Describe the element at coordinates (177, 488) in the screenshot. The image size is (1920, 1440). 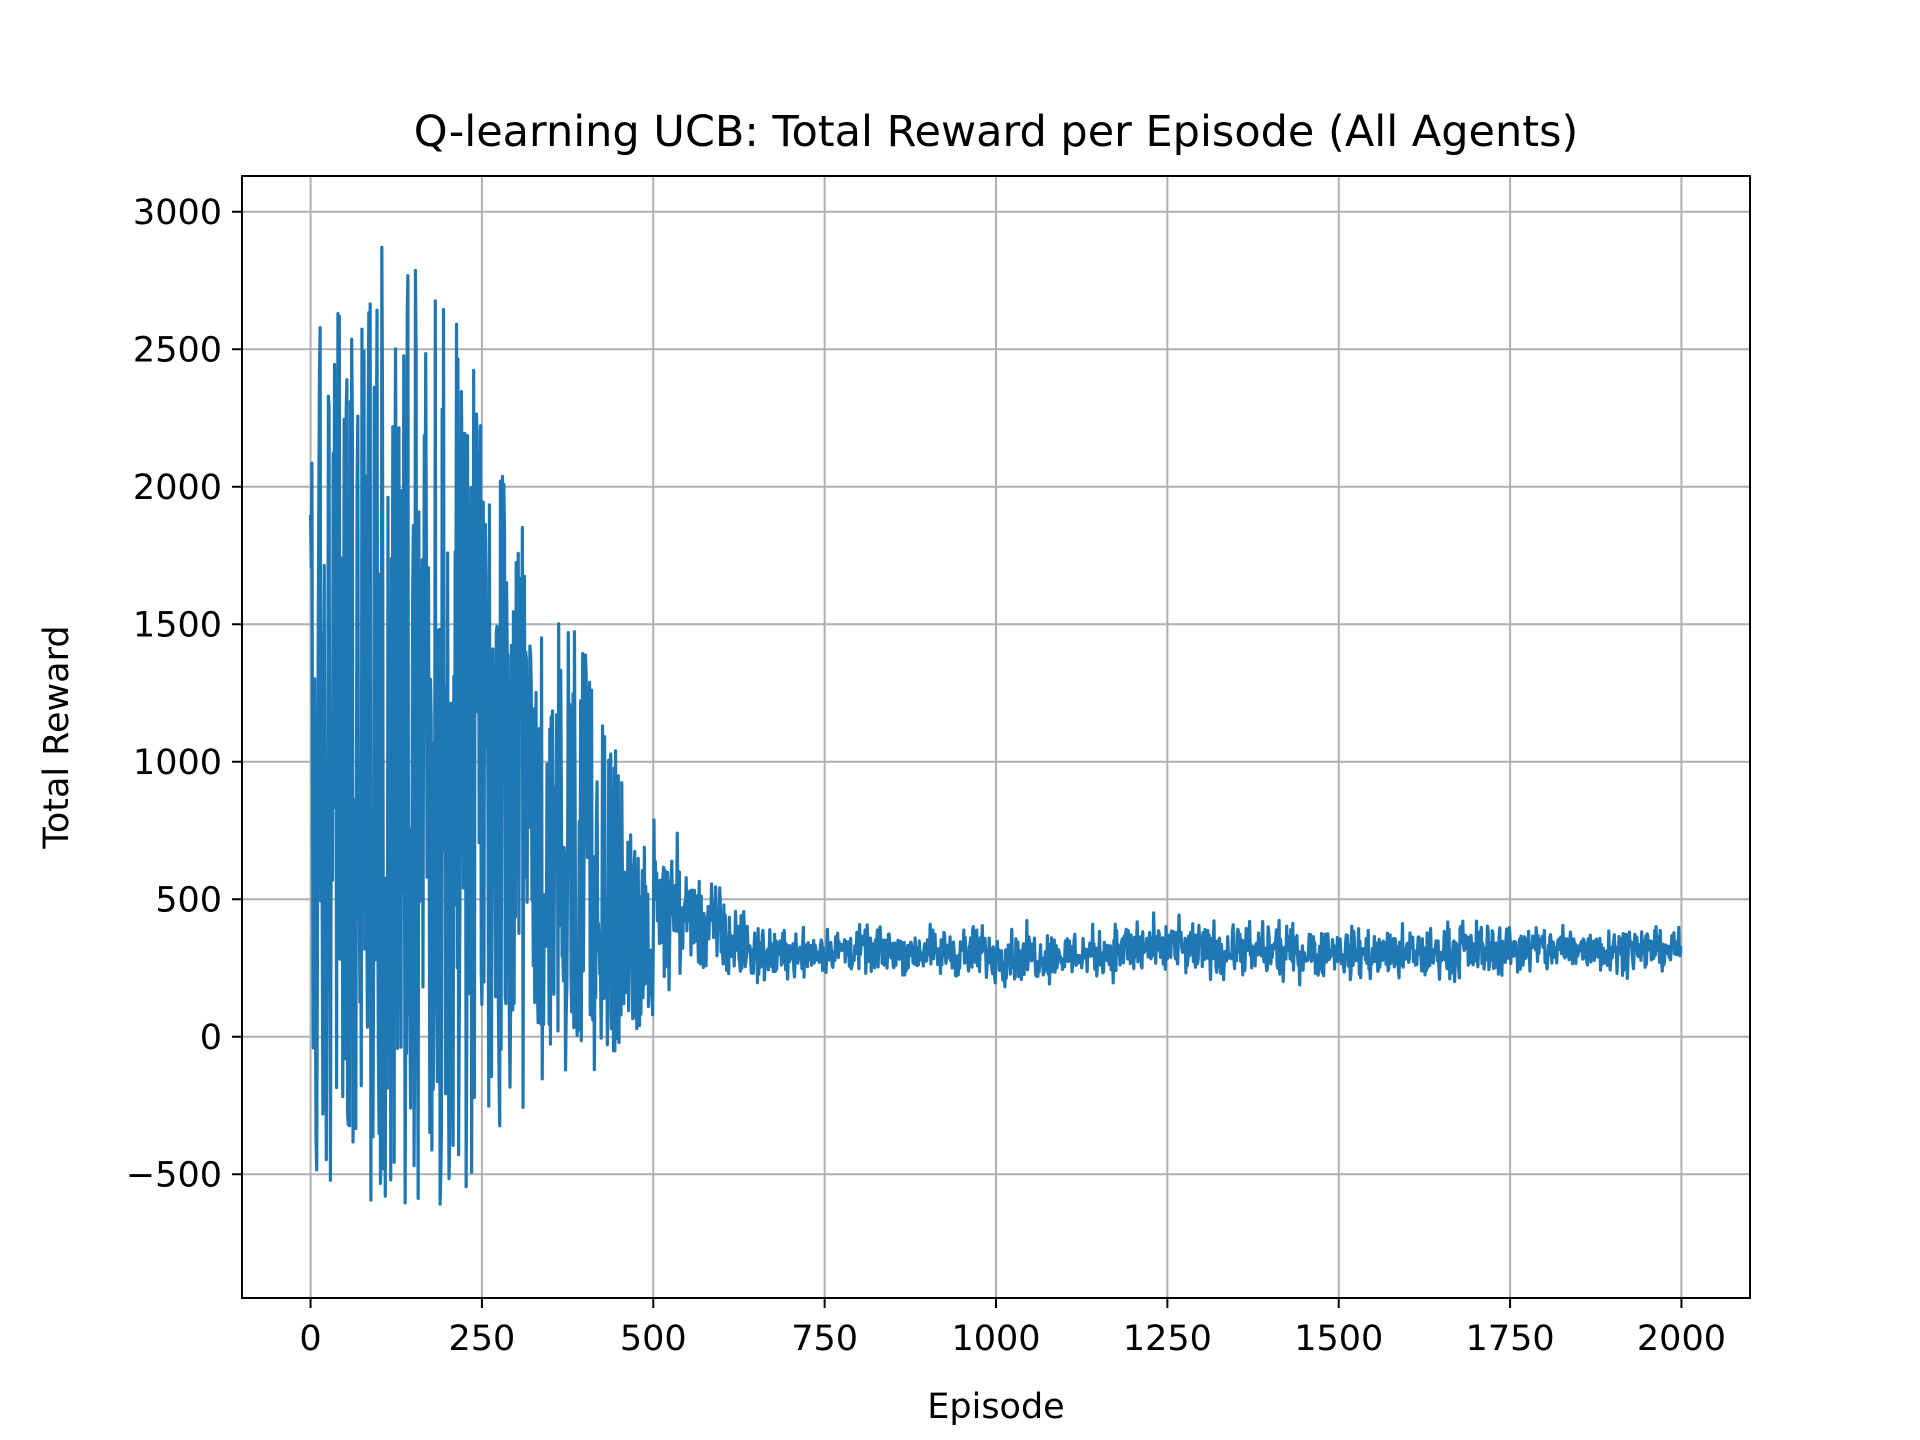
I see `y-tick-label: 2000` at that location.